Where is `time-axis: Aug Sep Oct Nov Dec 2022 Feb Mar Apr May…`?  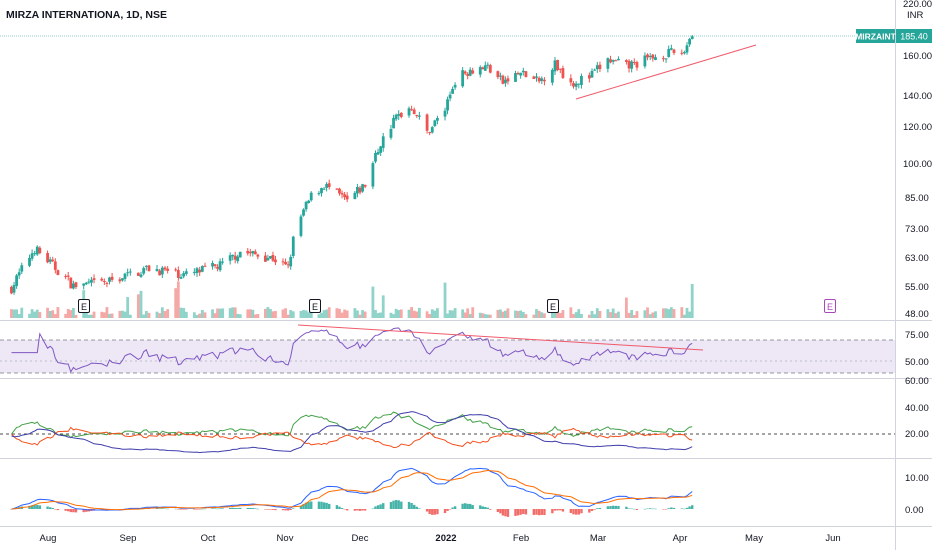 time-axis: Aug Sep Oct Nov Dec 2022 Feb Mar Apr May… is located at coordinates (440, 538).